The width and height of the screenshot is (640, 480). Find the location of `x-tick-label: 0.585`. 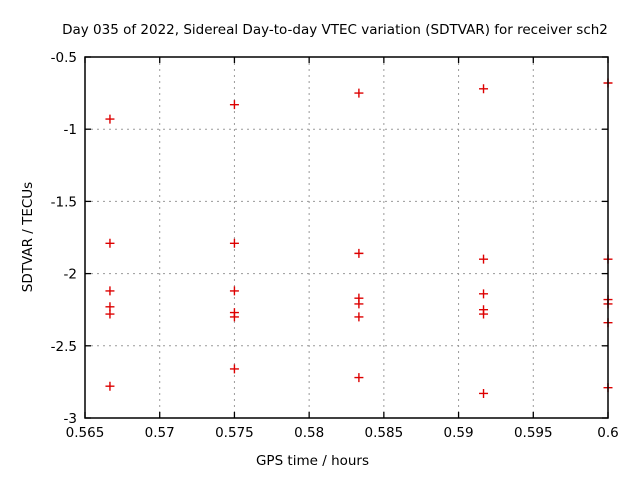

x-tick-label: 0.585 is located at coordinates (384, 433).